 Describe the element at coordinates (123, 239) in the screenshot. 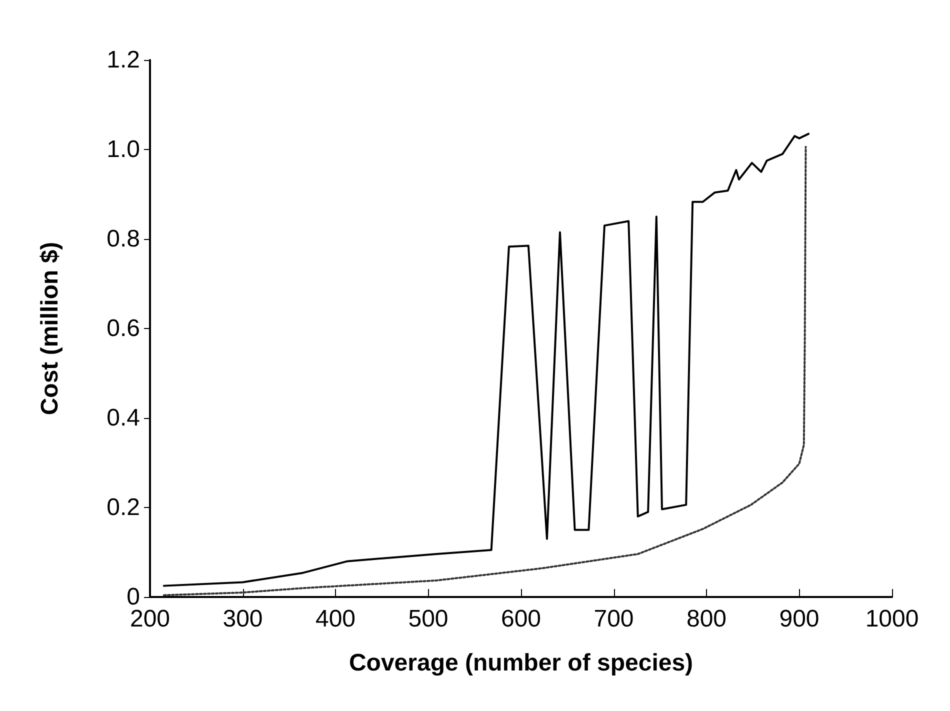

I see `y-tick-label: 0.8` at that location.